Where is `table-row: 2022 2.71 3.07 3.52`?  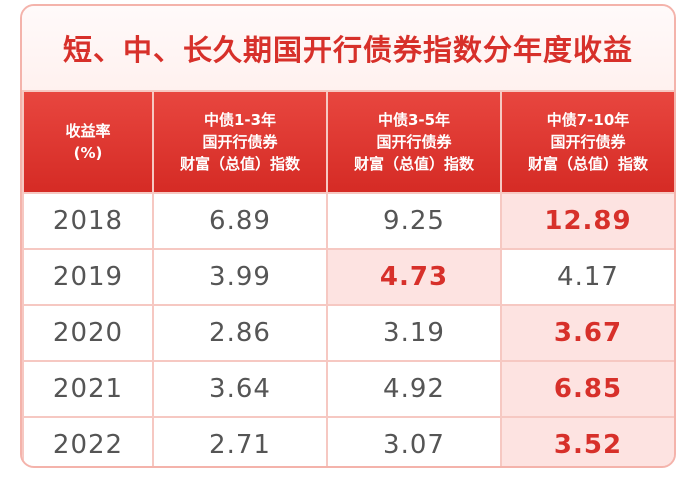
table-row: 2022 2.71 3.07 3.52 is located at coordinates (349, 442).